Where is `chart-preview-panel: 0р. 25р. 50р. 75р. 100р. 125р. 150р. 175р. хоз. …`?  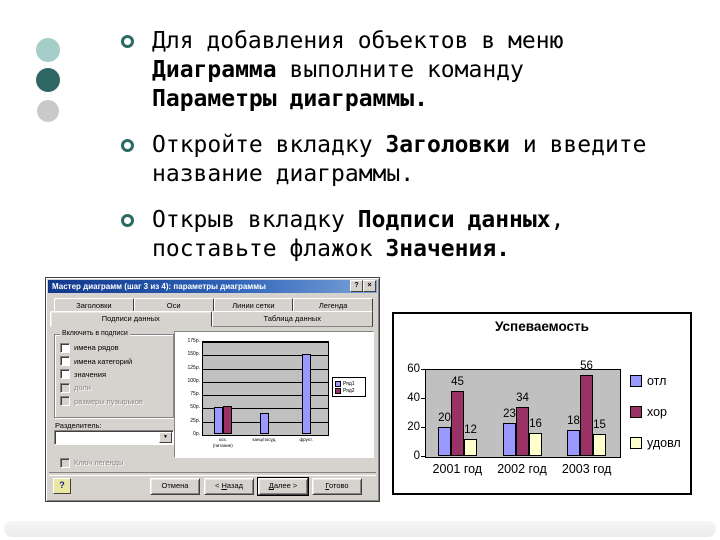
chart-preview-panel: 0р. 25р. 50р. 75р. 100р. 125р. 150р. 175р. хоз. … is located at coordinates (274, 394).